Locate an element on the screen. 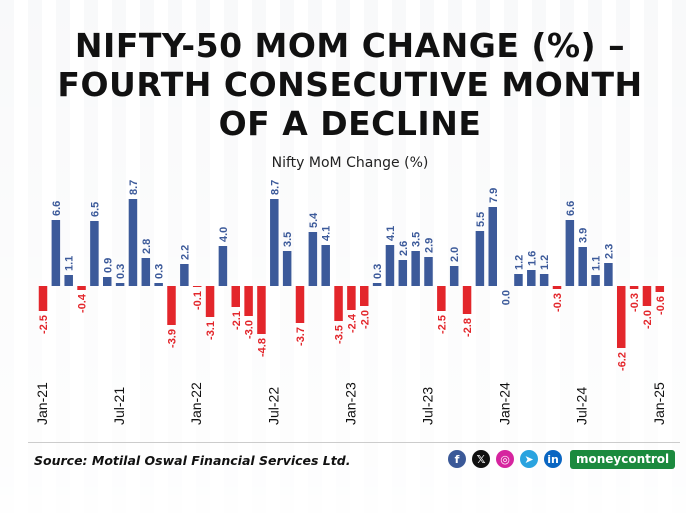 The width and height of the screenshot is (700, 513). value-label-Apr-22: -2.1 is located at coordinates (237, 320).